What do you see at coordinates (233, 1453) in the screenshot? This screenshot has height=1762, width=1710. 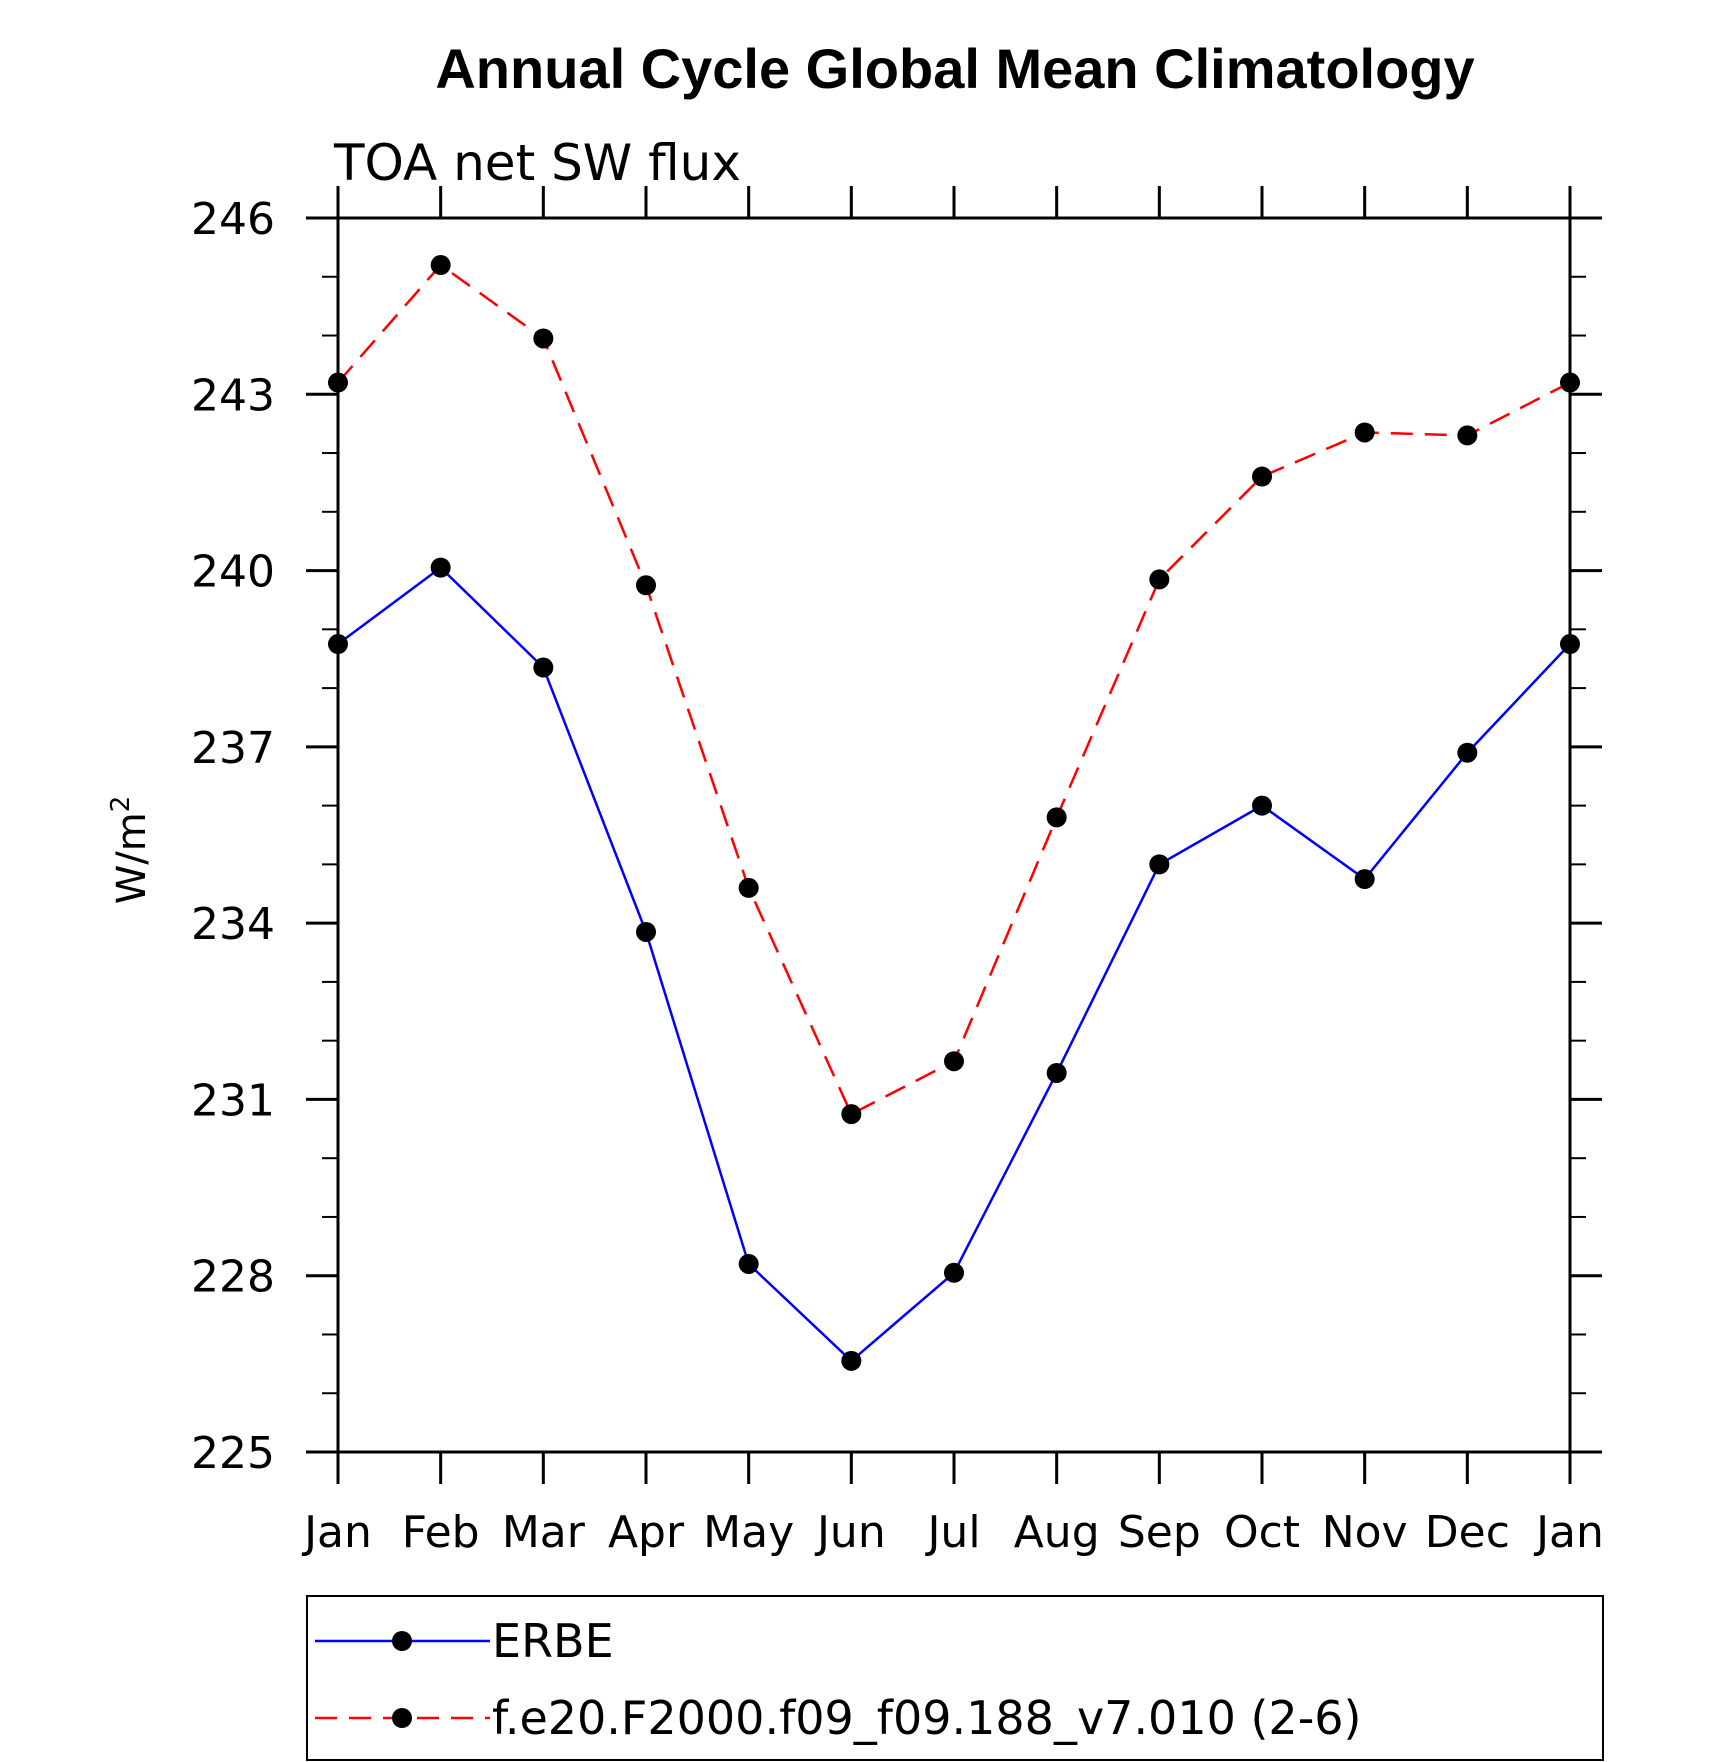 I see `y-tick-label: 225` at bounding box center [233, 1453].